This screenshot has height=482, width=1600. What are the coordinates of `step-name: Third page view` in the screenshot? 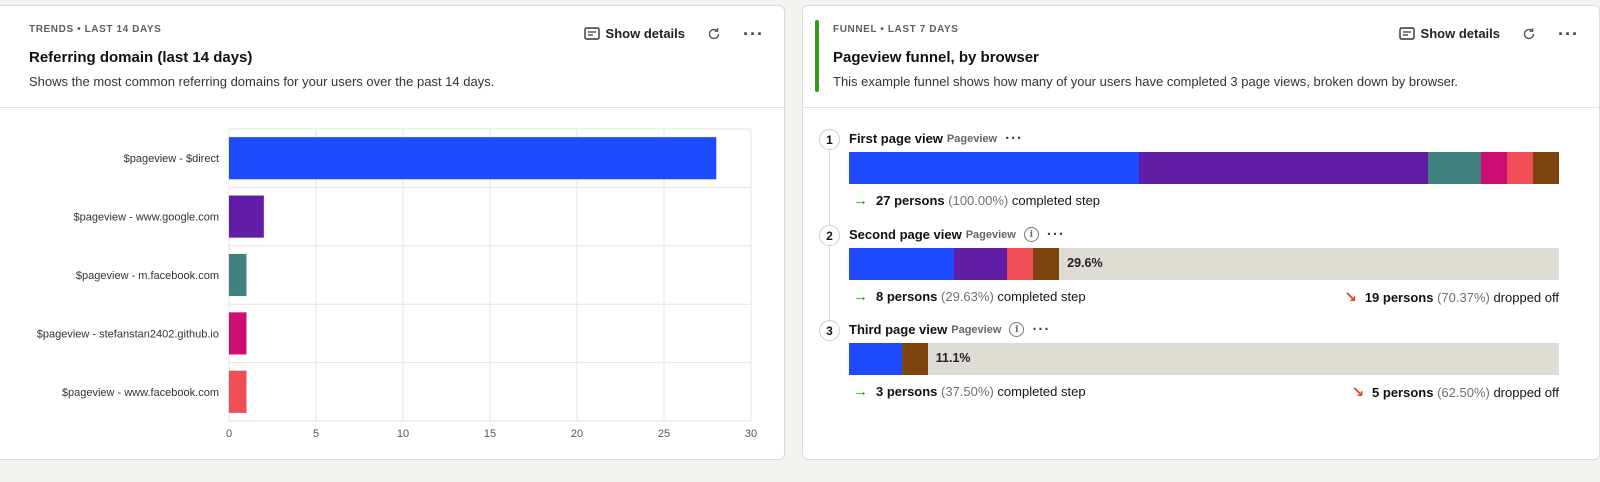 It's located at (898, 329).